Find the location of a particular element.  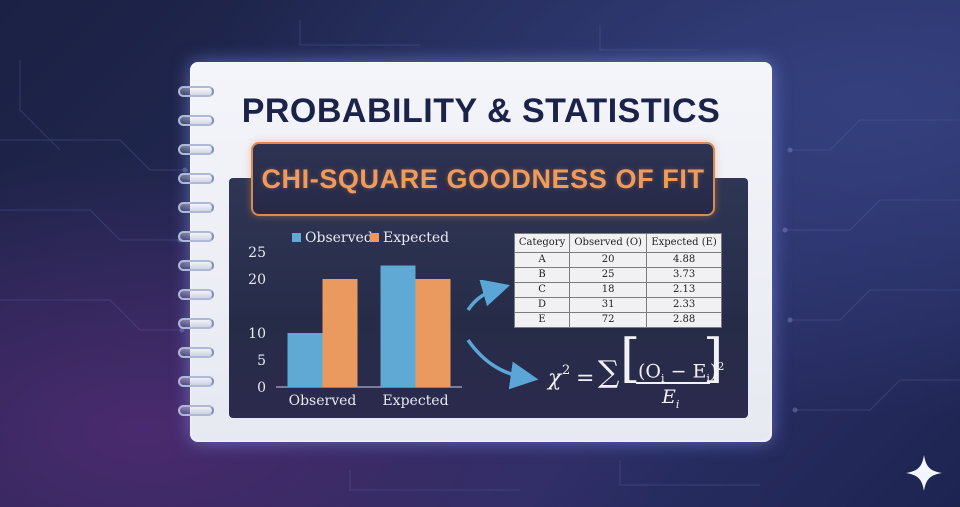

legend-label: Observed is located at coordinates (339, 238).